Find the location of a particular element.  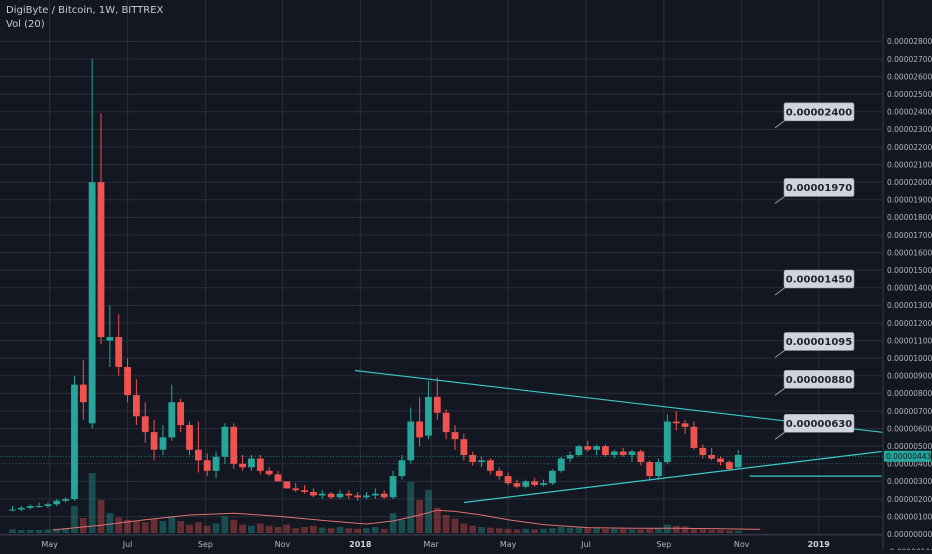

price-tick-label: 0.00002100 is located at coordinates (909, 164).